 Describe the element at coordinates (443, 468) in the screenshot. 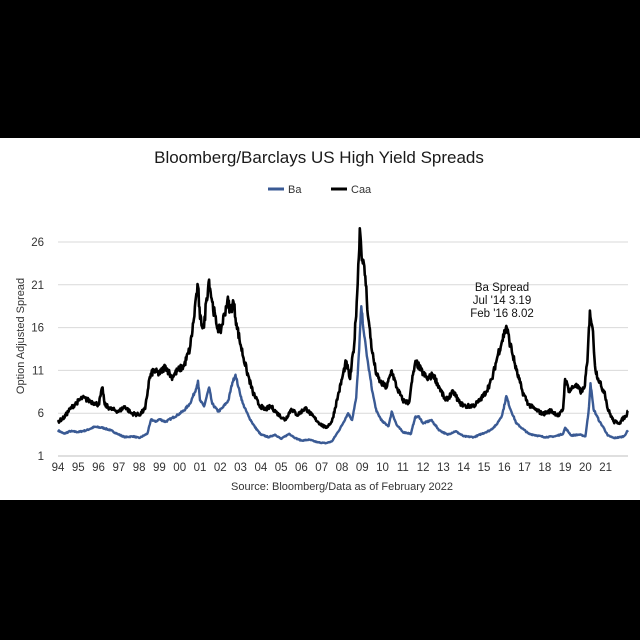

I see `x-tick-label: 13` at that location.